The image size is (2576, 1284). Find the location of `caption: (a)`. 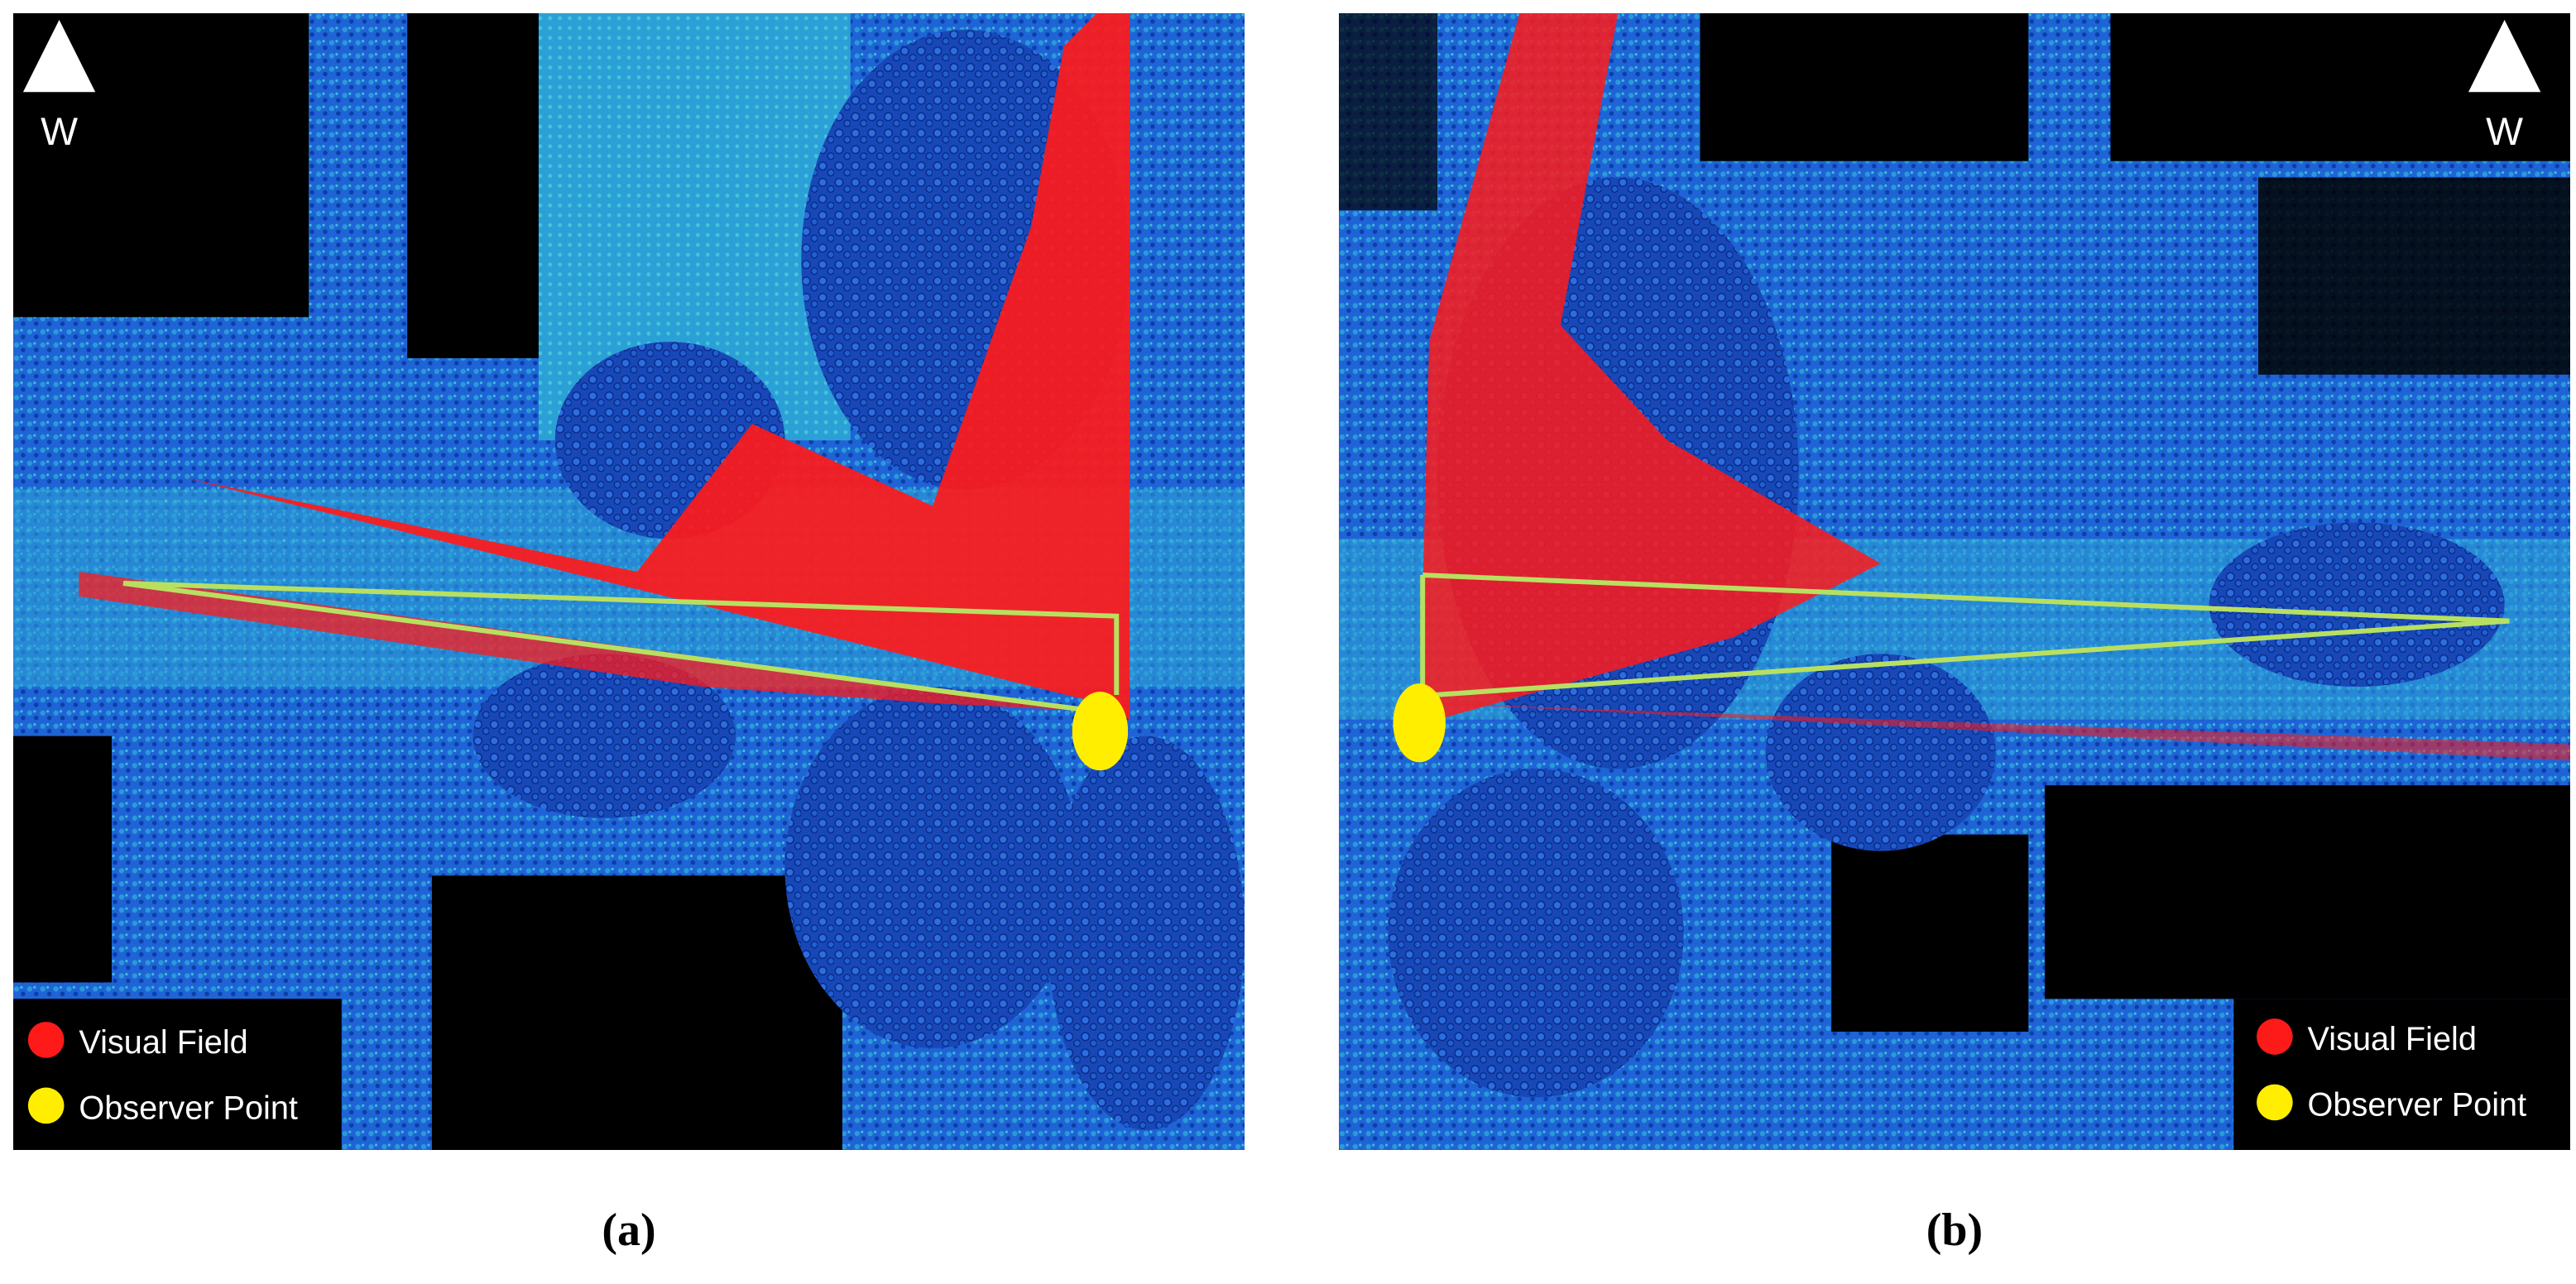

caption: (a) is located at coordinates (629, 1230).